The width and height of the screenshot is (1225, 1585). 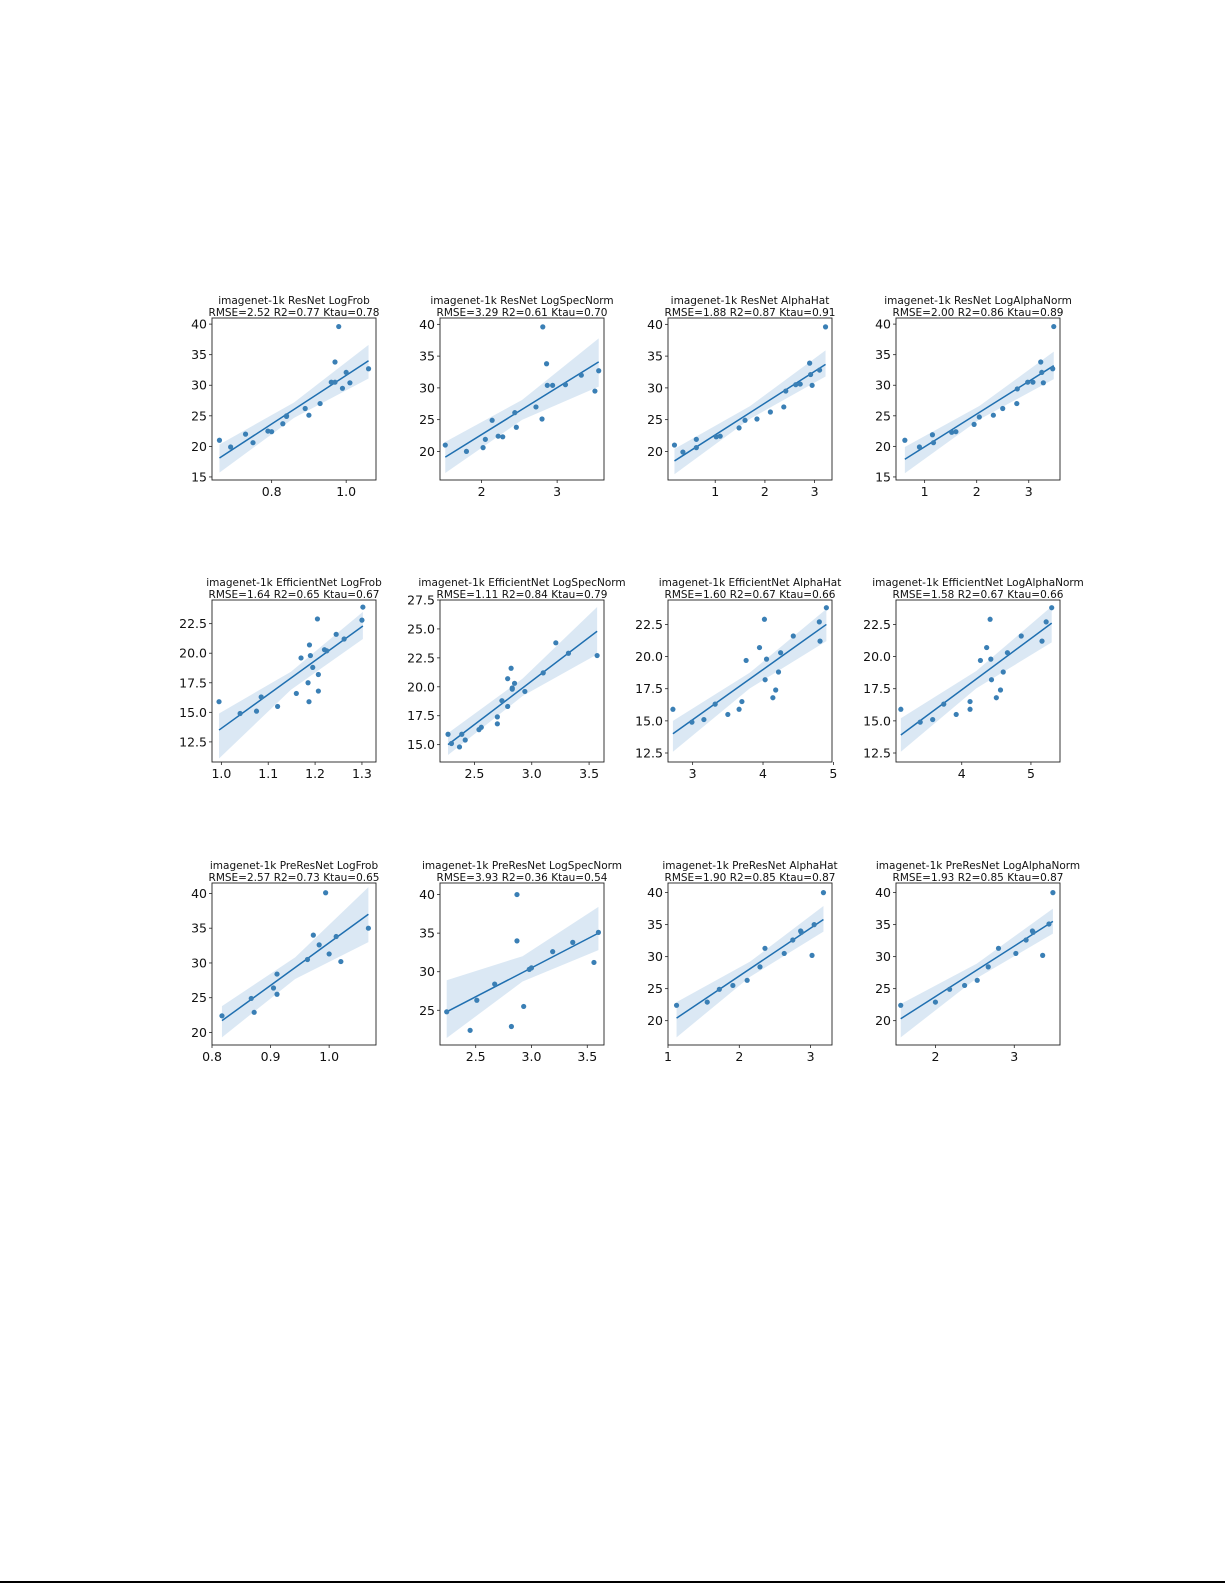 What do you see at coordinates (427, 356) in the screenshot?
I see `y-tick-label: 35` at bounding box center [427, 356].